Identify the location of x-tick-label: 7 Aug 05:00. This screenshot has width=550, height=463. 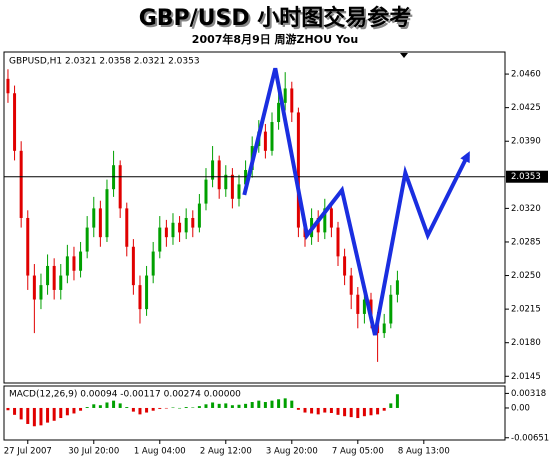
(358, 452).